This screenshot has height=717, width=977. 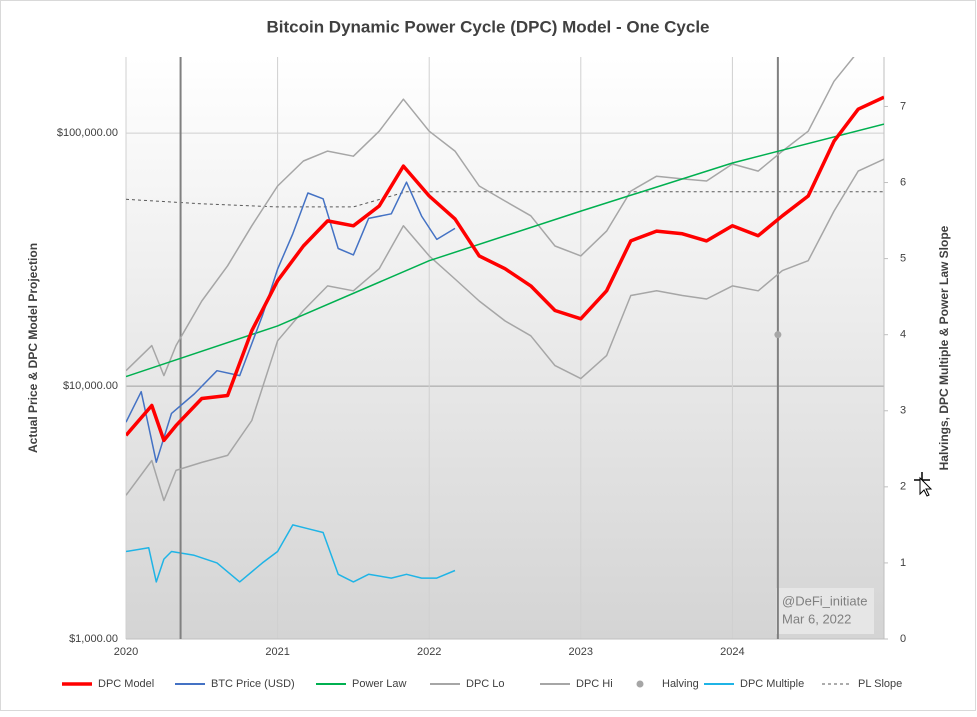 I want to click on legend-marker, so click(x=640, y=684).